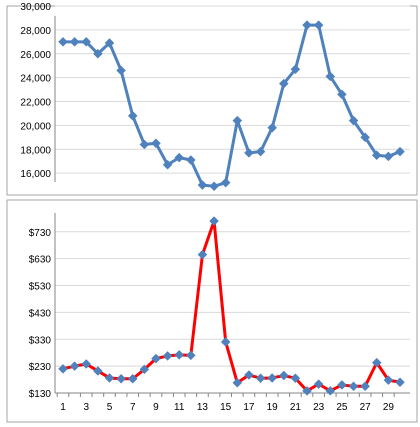  Describe the element at coordinates (273, 407) in the screenshot. I see `bottom-x-tick-label: 19` at that location.